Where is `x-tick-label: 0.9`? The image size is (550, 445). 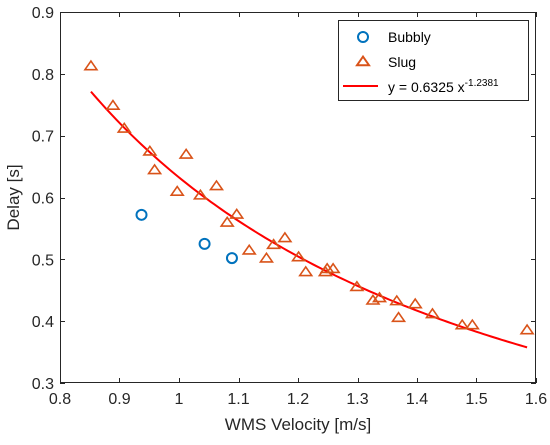
x-tick-label: 0.9 is located at coordinates (119, 399).